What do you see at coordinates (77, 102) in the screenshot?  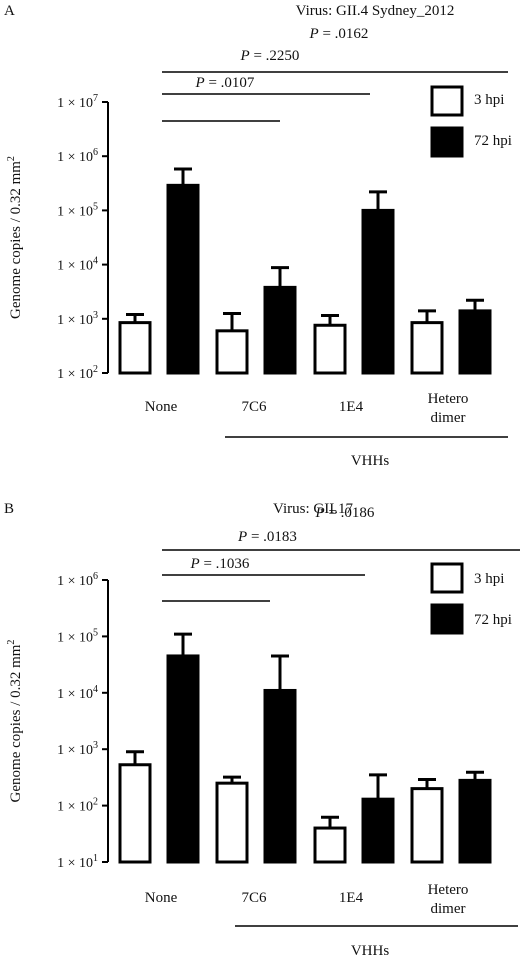 I see `y-tick-label: 1 × 10⁷` at bounding box center [77, 102].